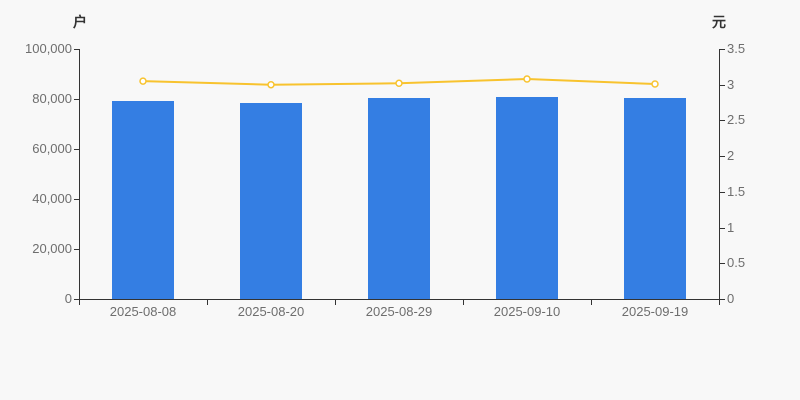 This screenshot has width=800, height=400. I want to click on y-axis-left-tick-label: 100,000, so click(48, 48).